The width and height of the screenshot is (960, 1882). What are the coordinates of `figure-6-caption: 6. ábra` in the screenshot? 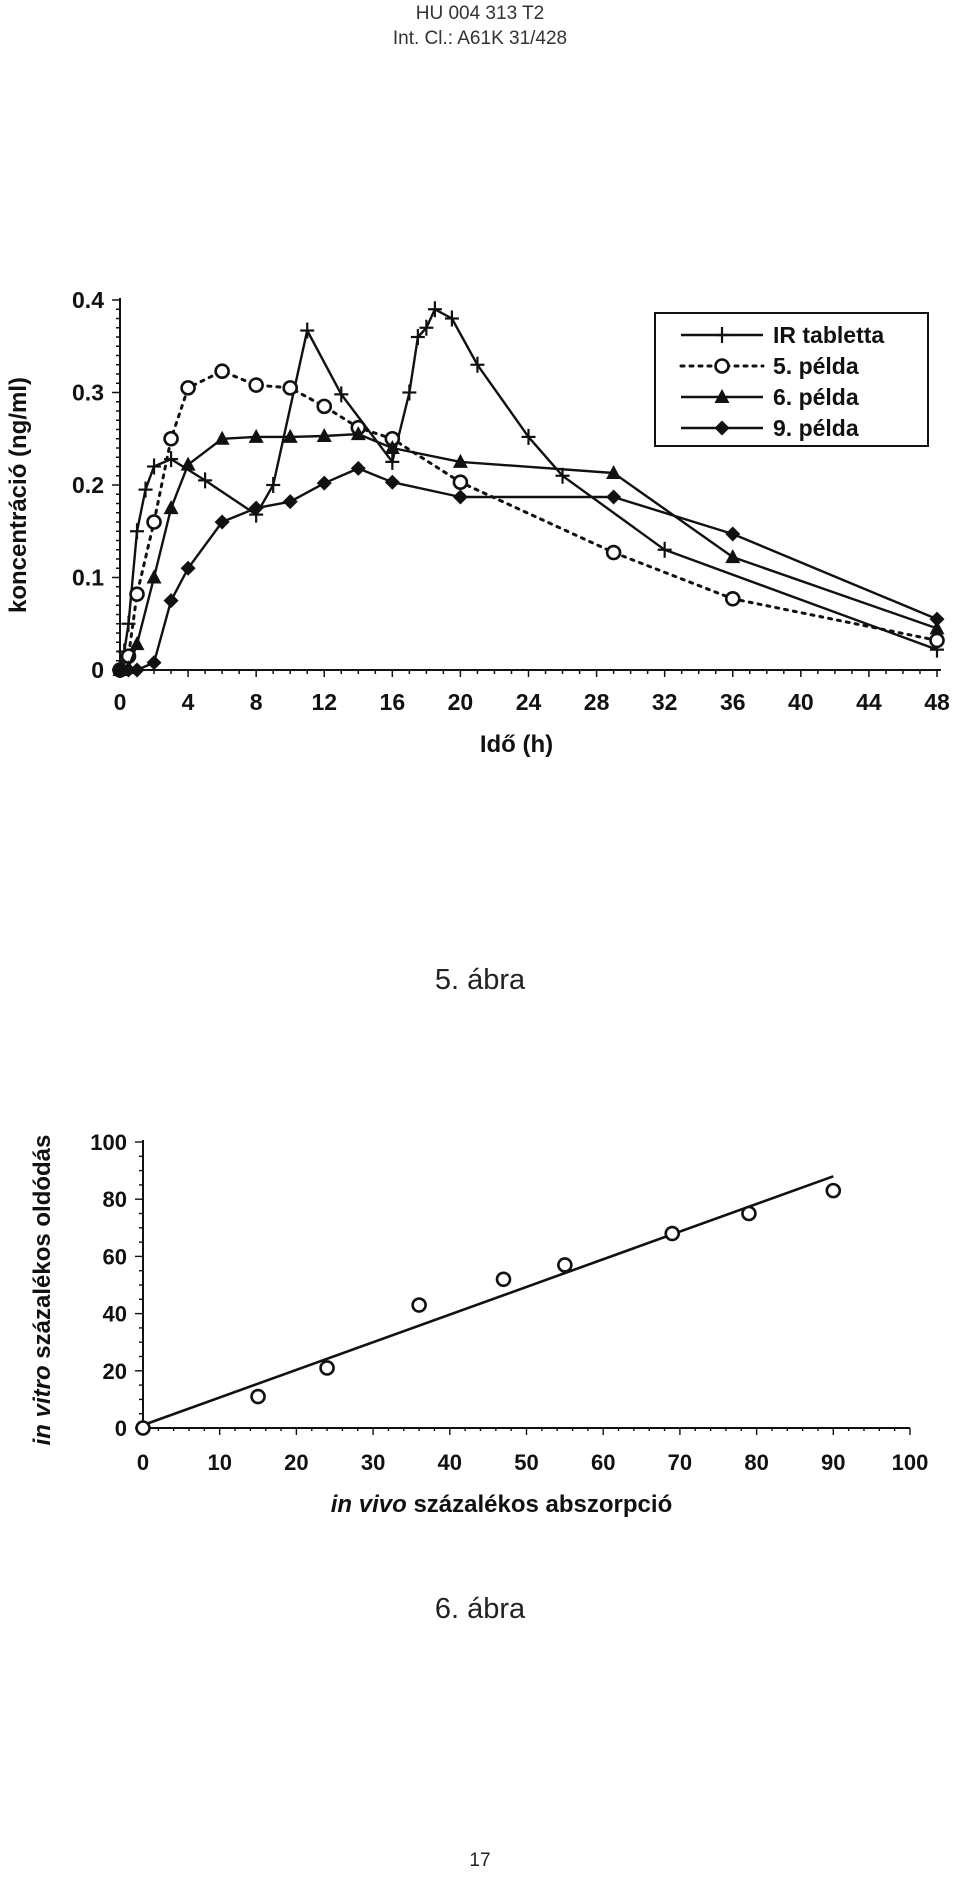 It's located at (480, 1609).